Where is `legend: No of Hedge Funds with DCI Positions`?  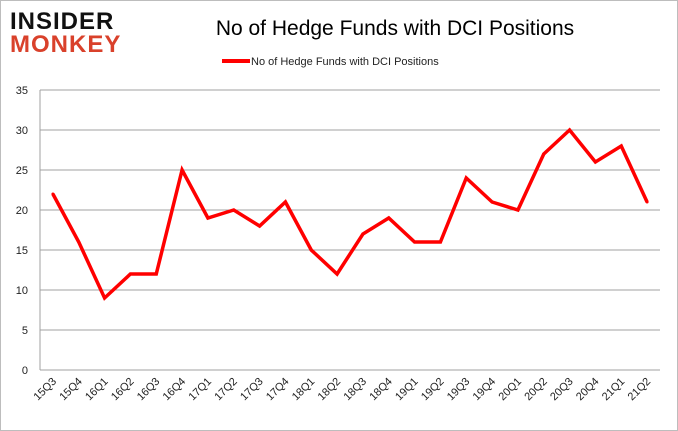
legend: No of Hedge Funds with DCI Positions is located at coordinates (330, 62).